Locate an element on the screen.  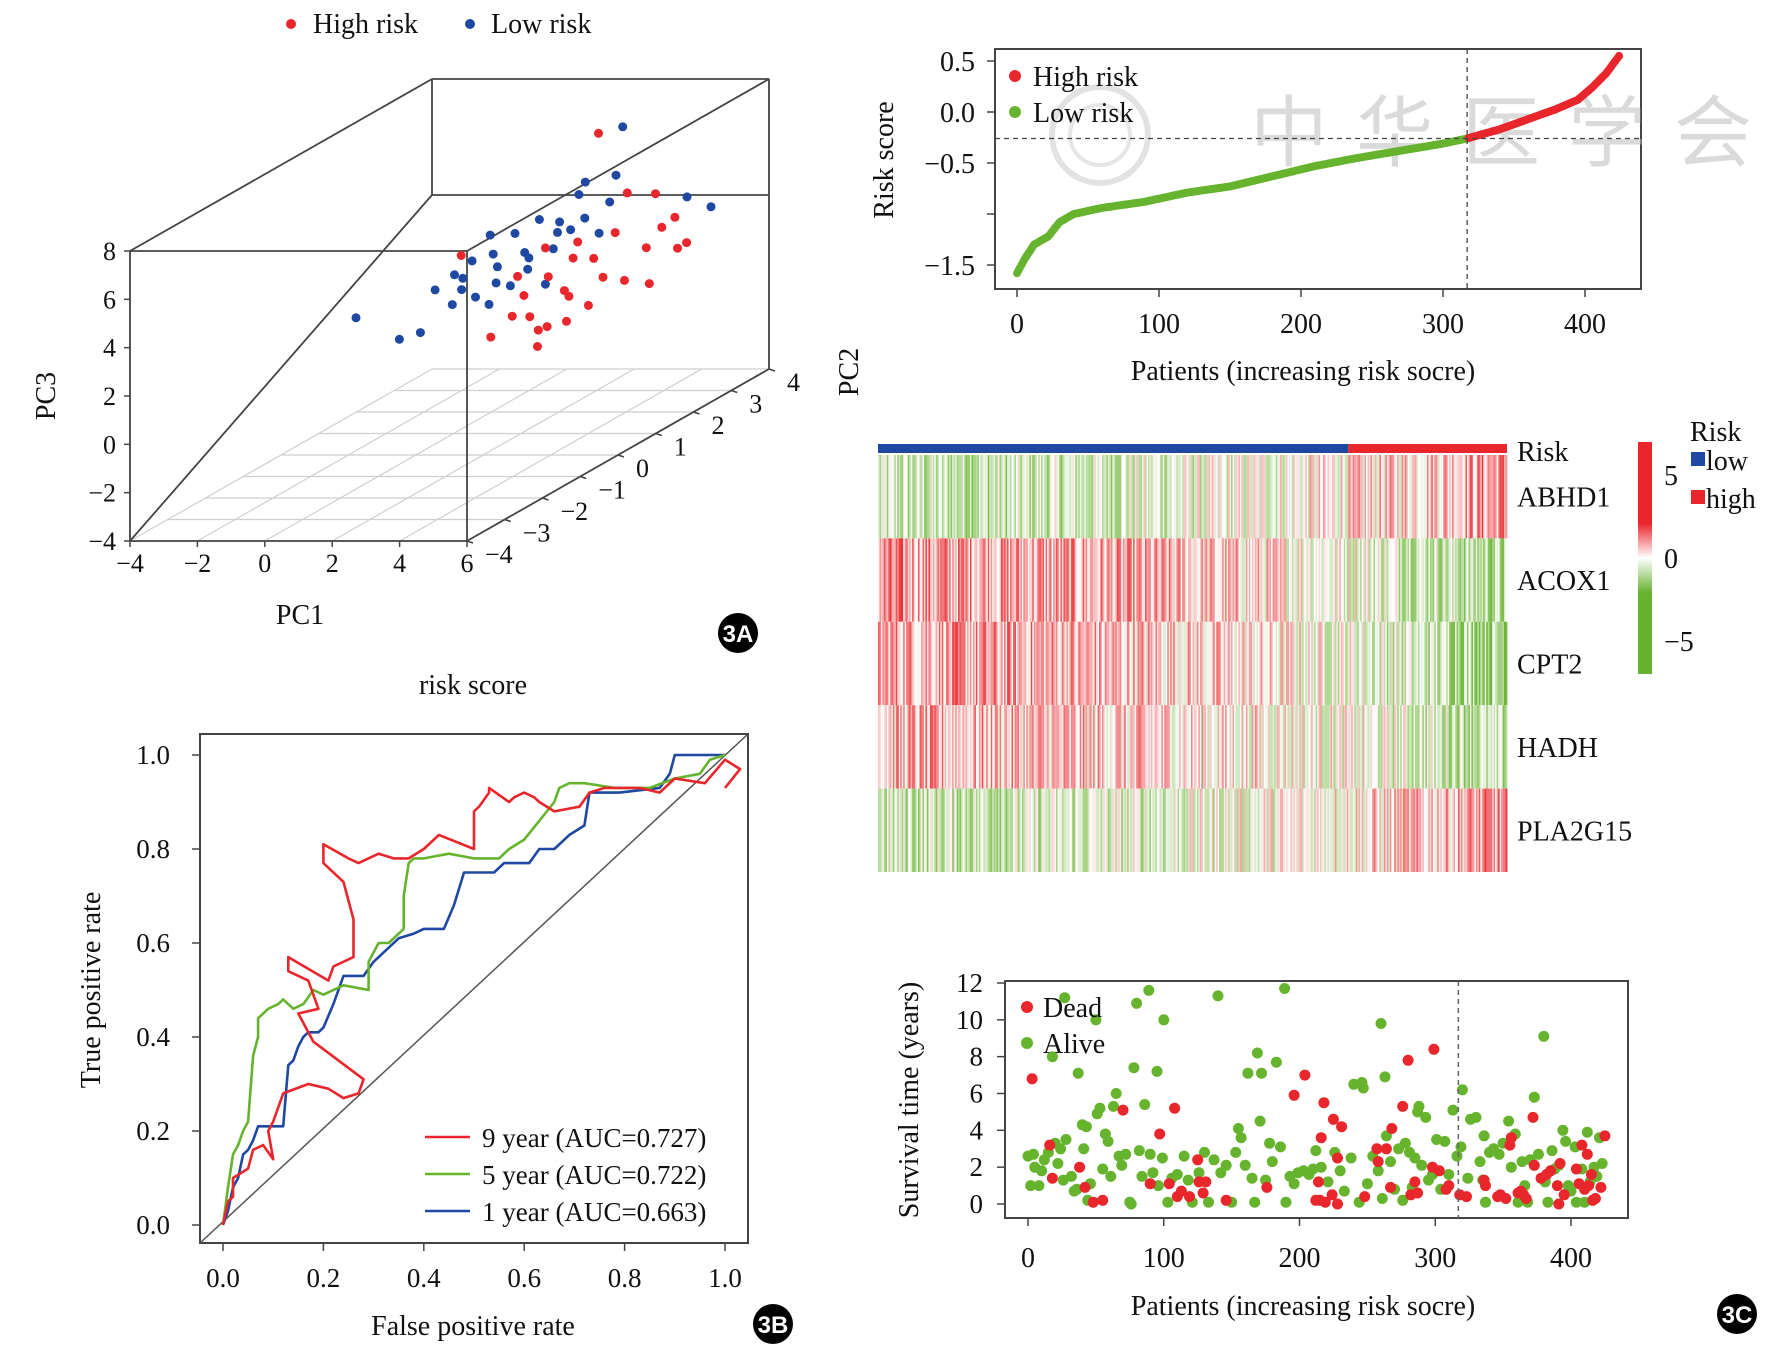
depth-tick is located at coordinates (621, 456).